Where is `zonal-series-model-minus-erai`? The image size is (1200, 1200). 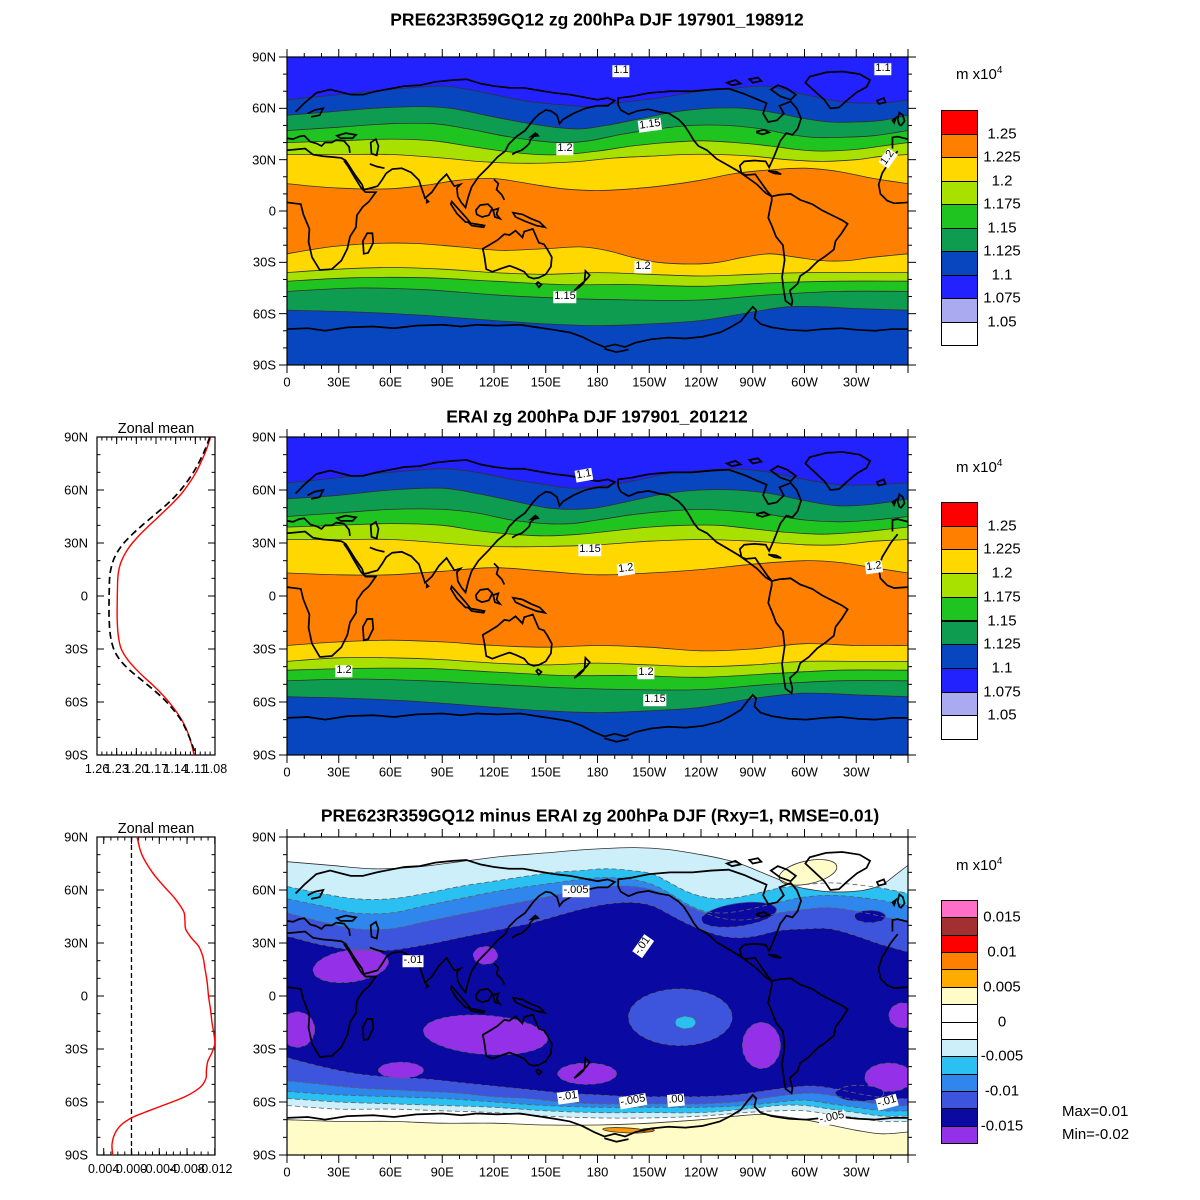 zonal-series-model-minus-erai is located at coordinates (163, 996).